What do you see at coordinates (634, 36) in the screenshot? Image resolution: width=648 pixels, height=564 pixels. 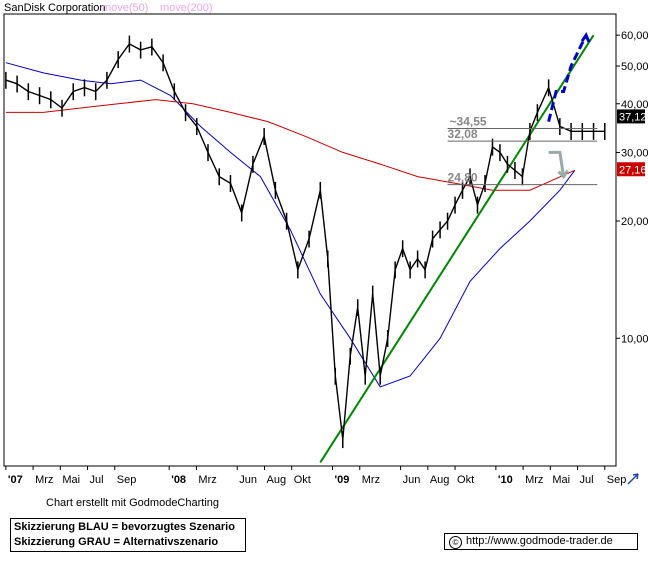 I see `y-tick-label: 60,00` at bounding box center [634, 36].